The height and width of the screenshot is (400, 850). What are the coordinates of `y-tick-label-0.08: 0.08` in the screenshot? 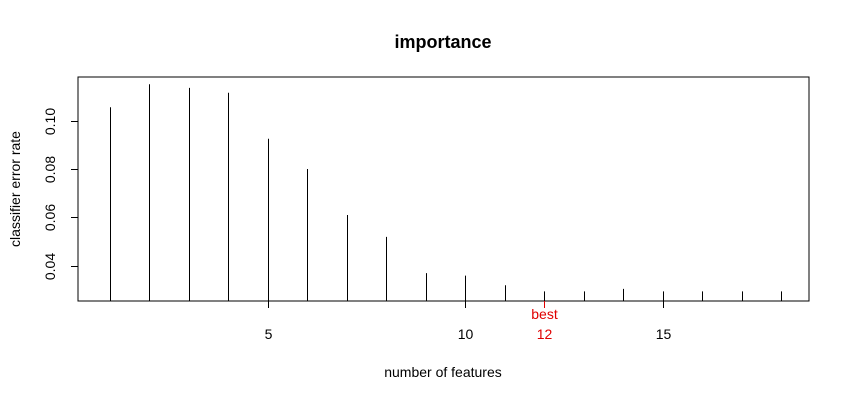 It's located at (50, 169).